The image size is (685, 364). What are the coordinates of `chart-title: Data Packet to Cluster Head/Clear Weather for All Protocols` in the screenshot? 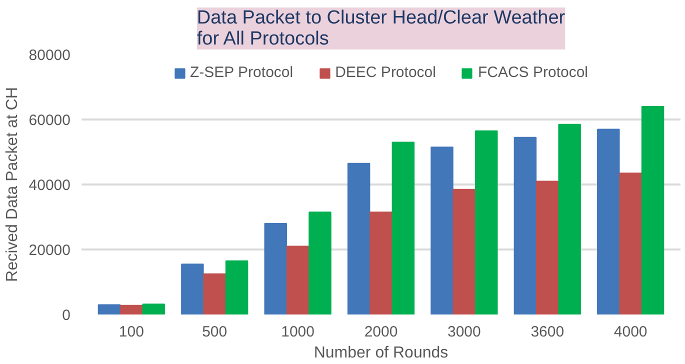 It's located at (381, 29).